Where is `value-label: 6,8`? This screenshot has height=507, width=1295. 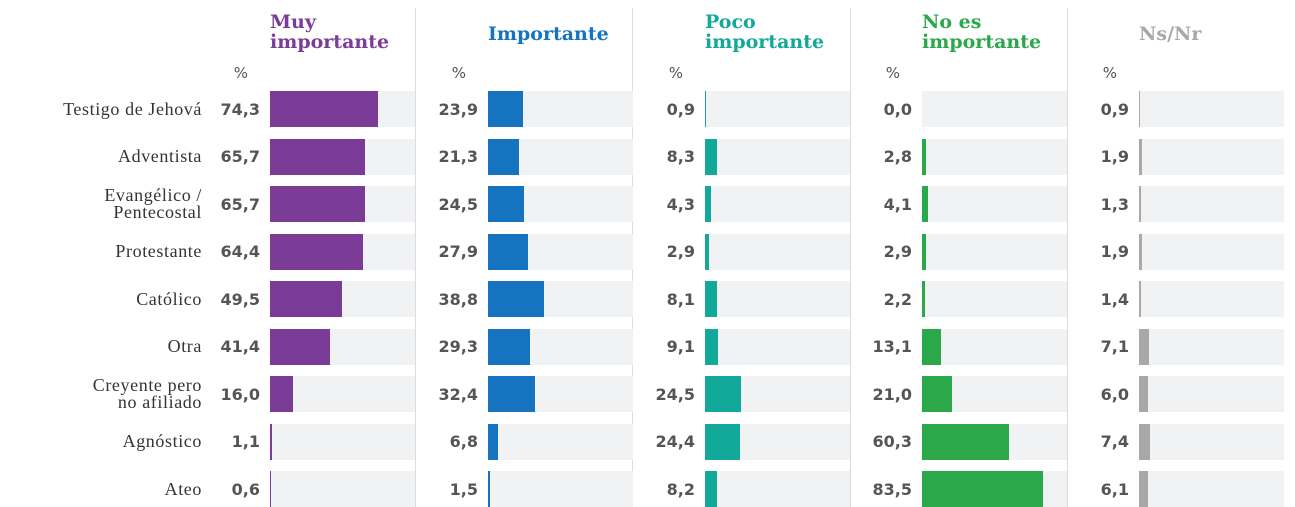
value-label: 6,8 is located at coordinates (463, 441).